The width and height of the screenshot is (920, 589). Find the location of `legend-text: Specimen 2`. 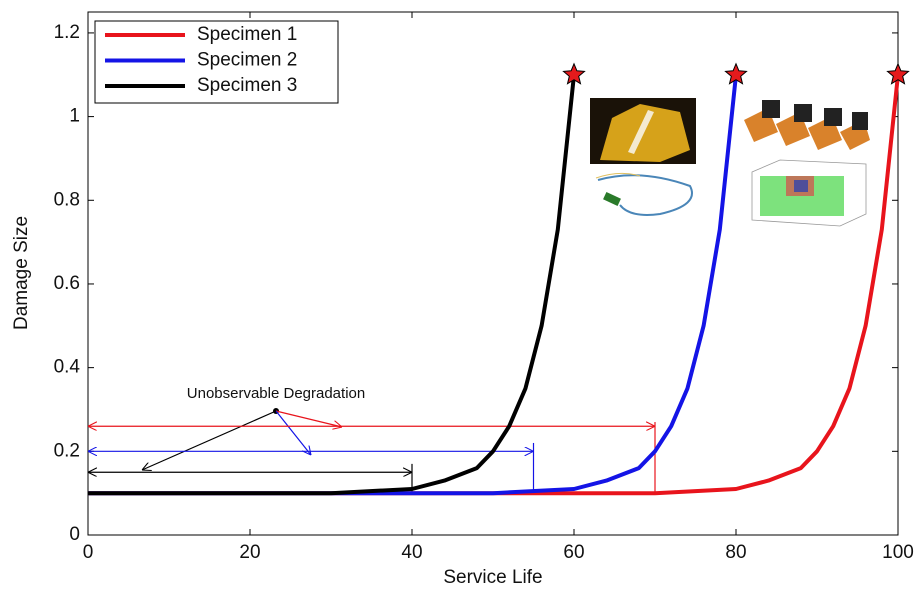

legend-text: Specimen 2 is located at coordinates (247, 60).